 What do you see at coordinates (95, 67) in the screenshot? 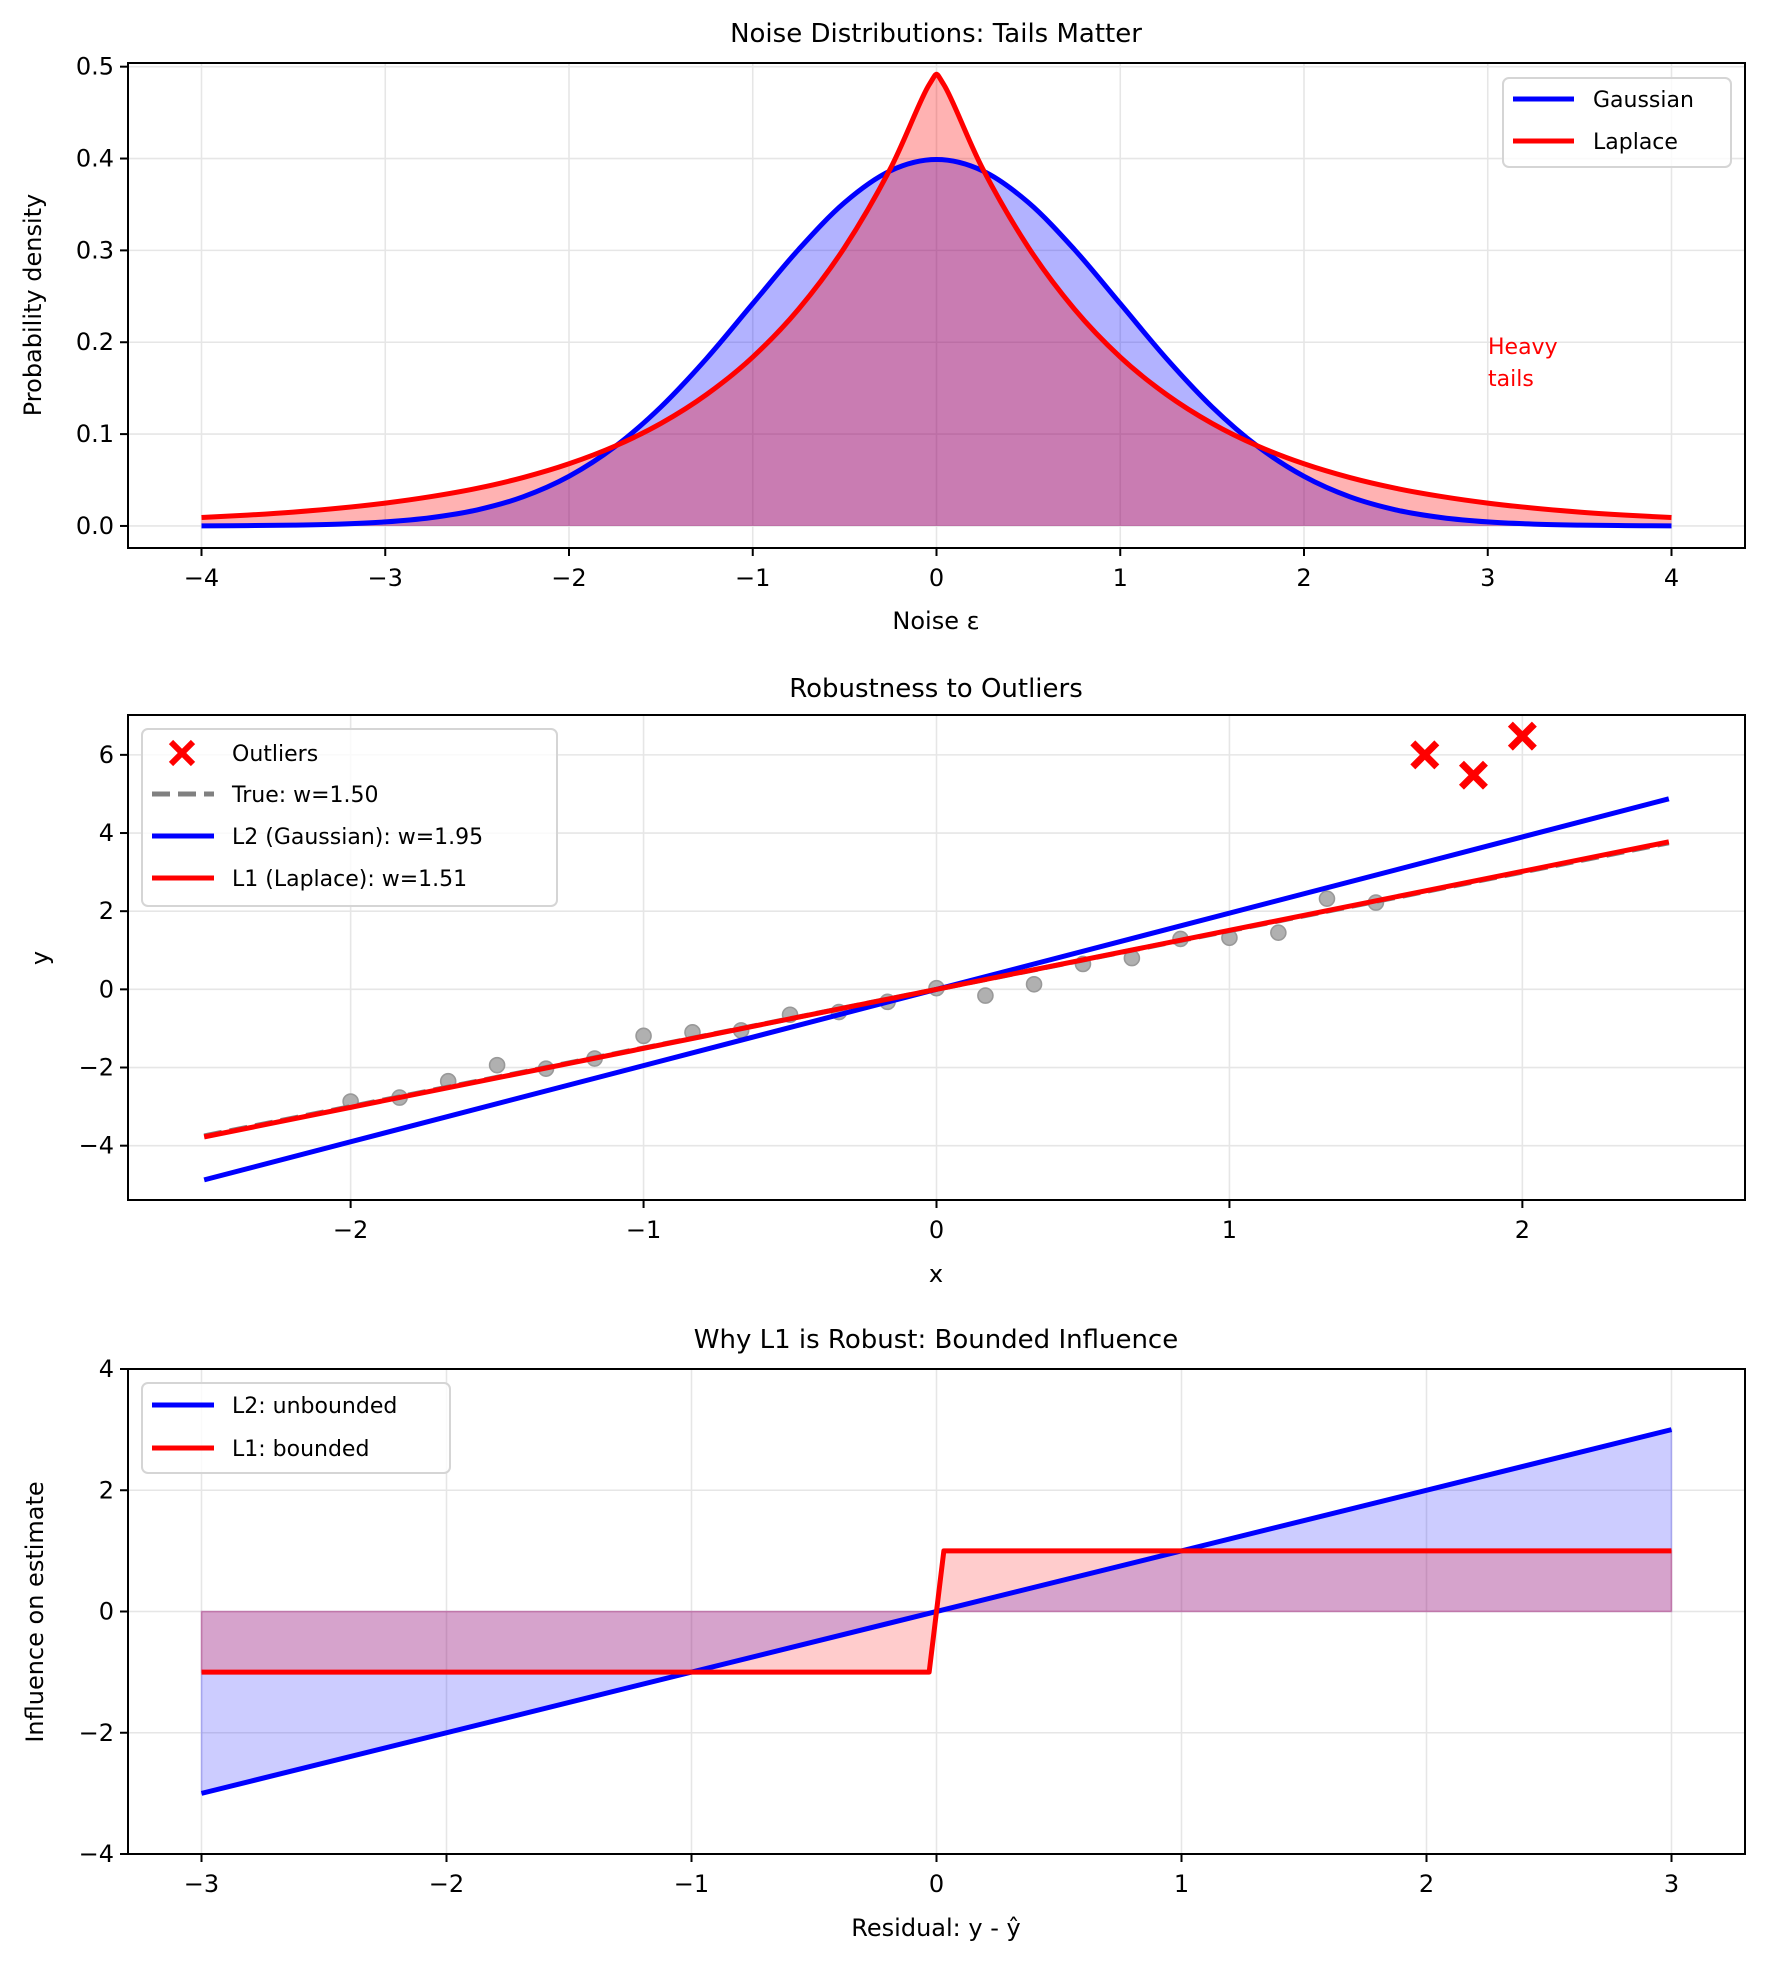
I see `y-tick-label: 0.5` at bounding box center [95, 67].